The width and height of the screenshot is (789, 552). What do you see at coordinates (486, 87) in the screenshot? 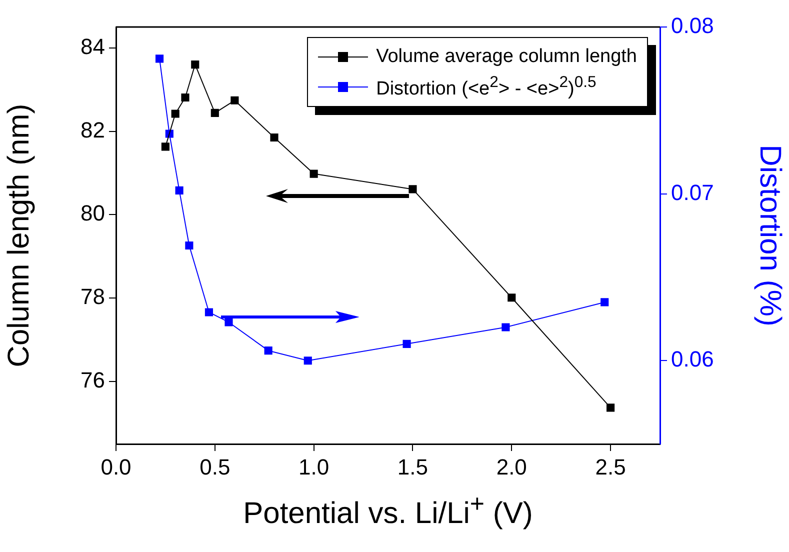
I see `legend-label: Distortion (<e$^{2}$> - <e>$^{2}$)$^{0.5}$` at bounding box center [486, 87].